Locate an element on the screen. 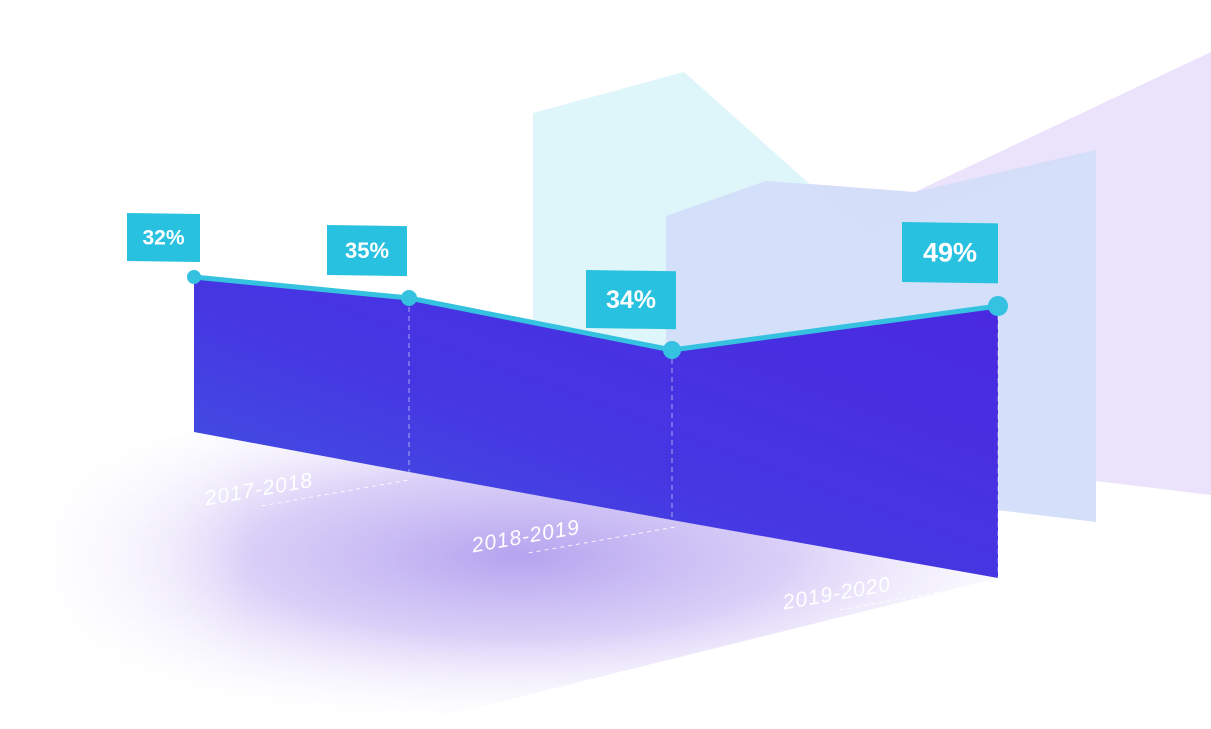 The image size is (1211, 729). series-line is located at coordinates (596, 313).